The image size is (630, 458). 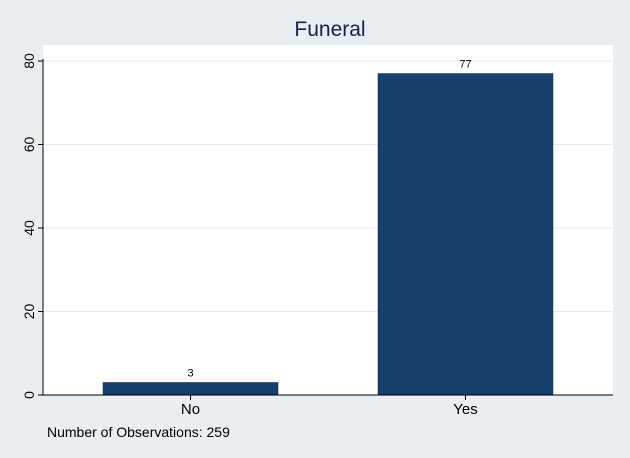 What do you see at coordinates (29, 228) in the screenshot?
I see `y-tick-label: 40` at bounding box center [29, 228].